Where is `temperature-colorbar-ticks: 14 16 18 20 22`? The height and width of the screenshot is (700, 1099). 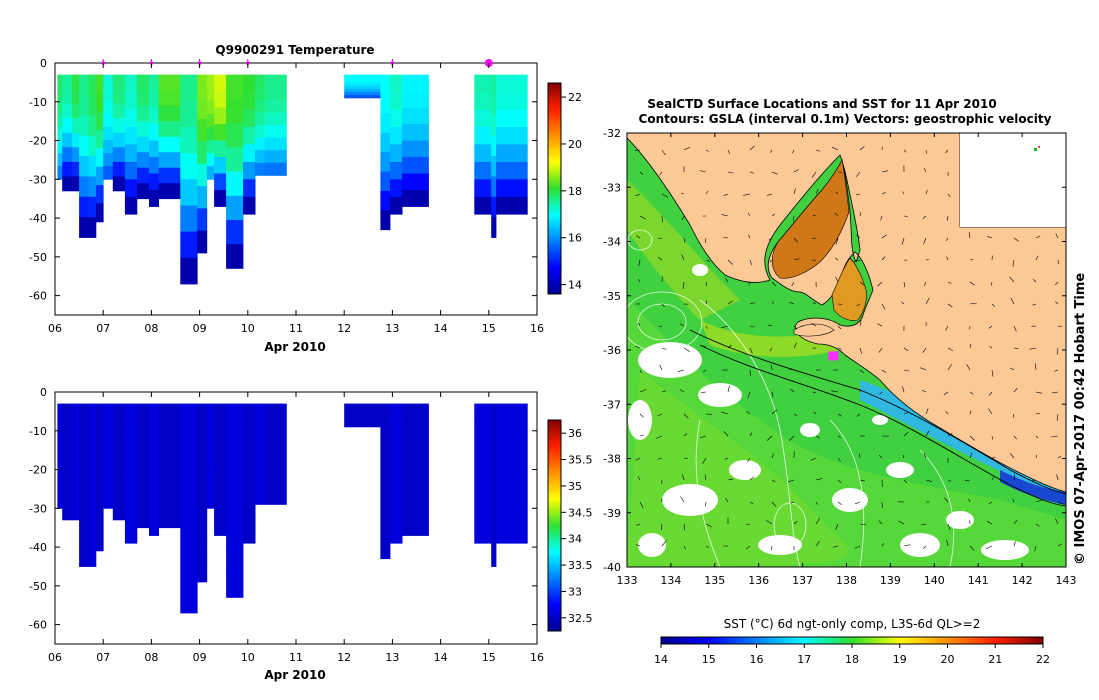
temperature-colorbar-ticks: 14 16 18 20 22 is located at coordinates (571, 191).